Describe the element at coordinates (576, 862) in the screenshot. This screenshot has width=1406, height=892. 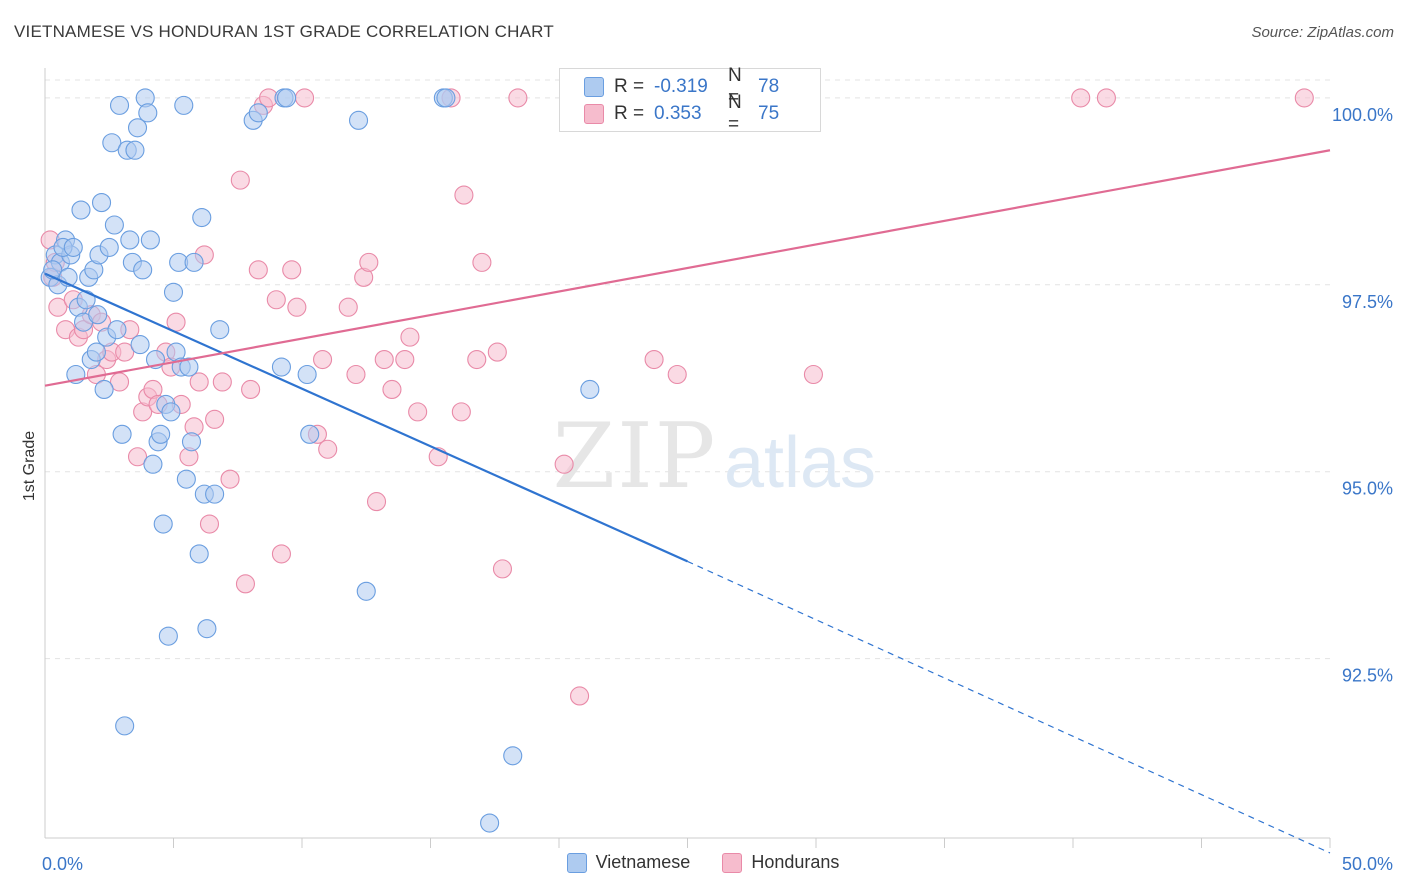
I see `series-swatch-vietnamese` at that location.